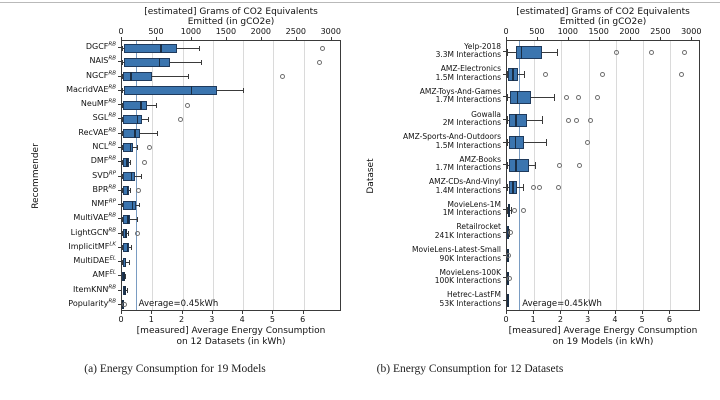 The image size is (720, 400). Describe the element at coordinates (72, 46) in the screenshot. I see `category-label: DGCFRB` at that location.